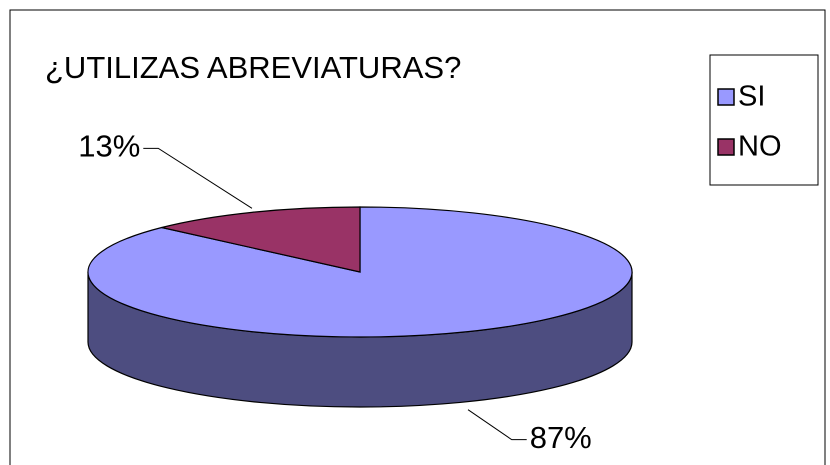  Describe the element at coordinates (751, 97) in the screenshot. I see `legend-label: SI` at that location.